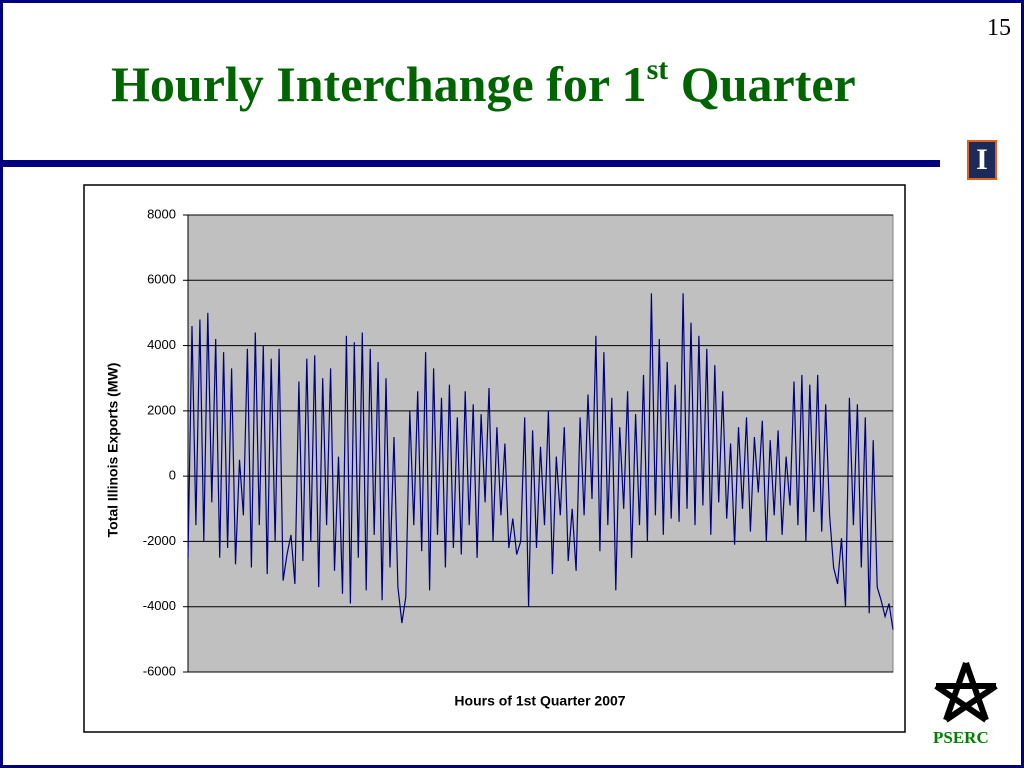  What do you see at coordinates (539, 701) in the screenshot?
I see `x-axis-label: Hours of 1st Quarter 2007` at bounding box center [539, 701].